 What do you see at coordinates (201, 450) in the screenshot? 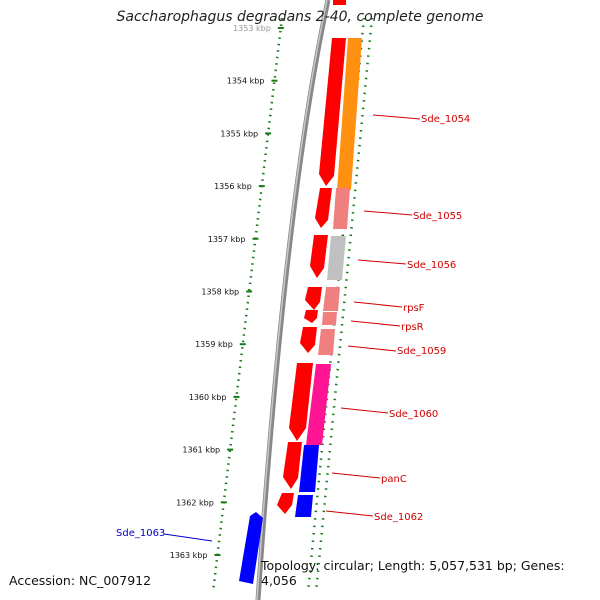
I see `scale-tick-label: 1361 kbp` at bounding box center [201, 450].